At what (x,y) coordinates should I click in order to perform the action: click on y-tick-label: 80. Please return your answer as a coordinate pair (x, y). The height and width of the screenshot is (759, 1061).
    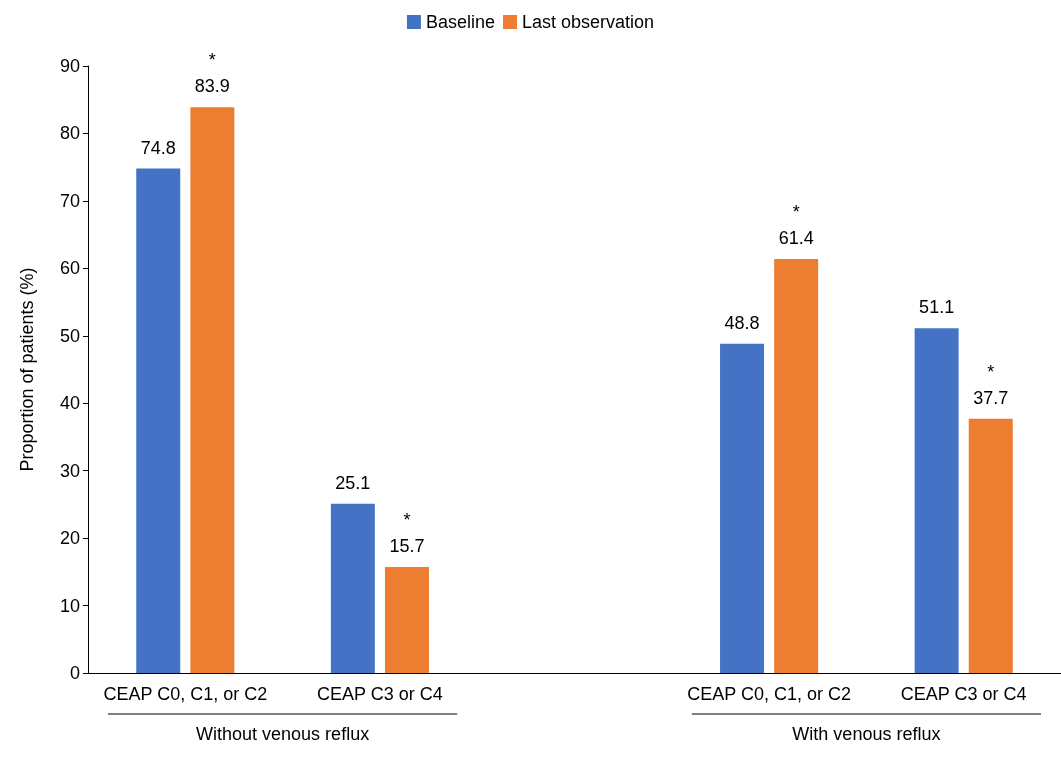
    Looking at the image, I should click on (69, 133).